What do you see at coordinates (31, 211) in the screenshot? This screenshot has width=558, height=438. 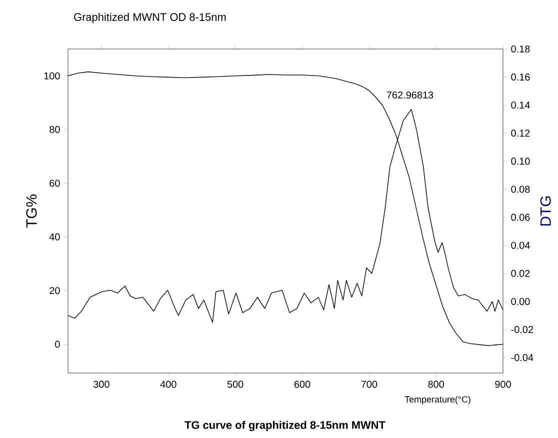 I see `y-axis-title: TG%` at bounding box center [31, 211].